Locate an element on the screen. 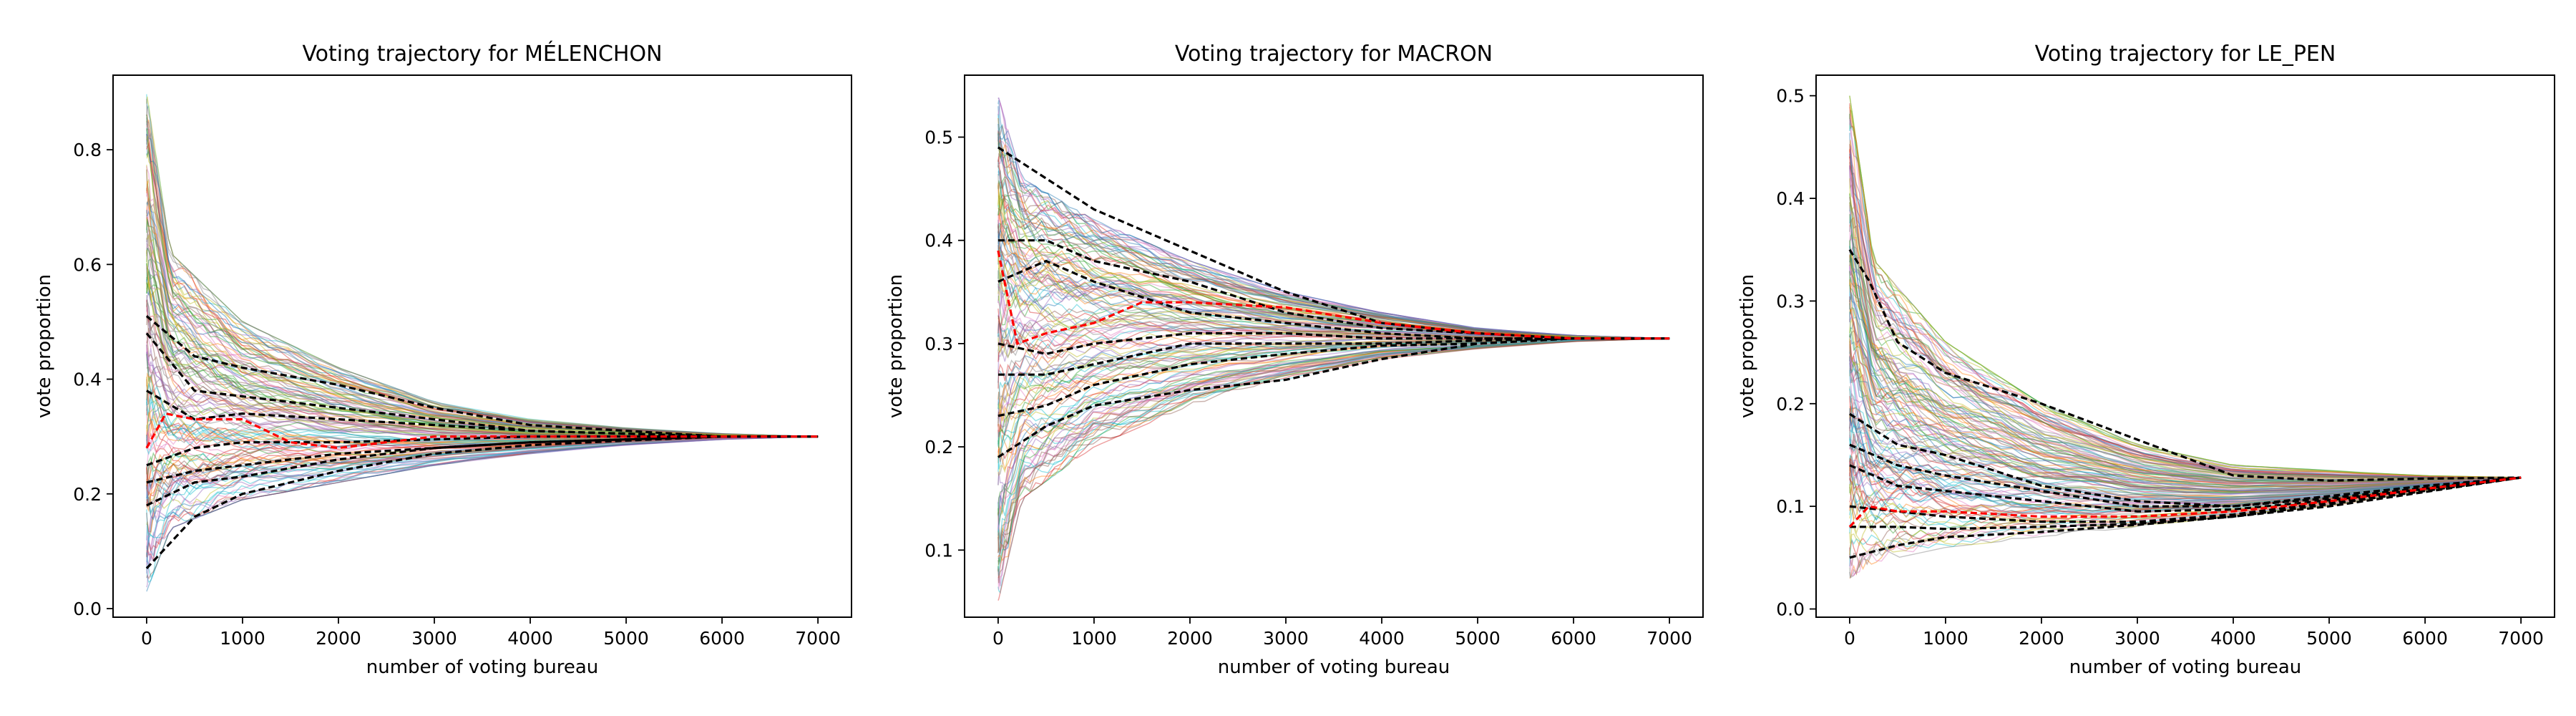  x-tick-label: 5000 is located at coordinates (626, 638).